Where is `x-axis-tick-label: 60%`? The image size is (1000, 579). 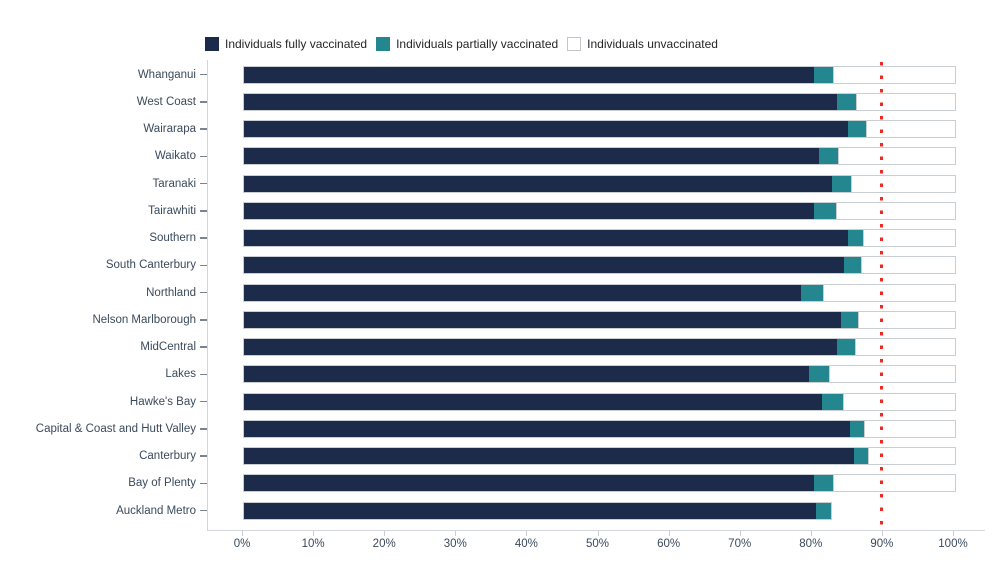
x-axis-tick-label: 60% is located at coordinates (669, 544).